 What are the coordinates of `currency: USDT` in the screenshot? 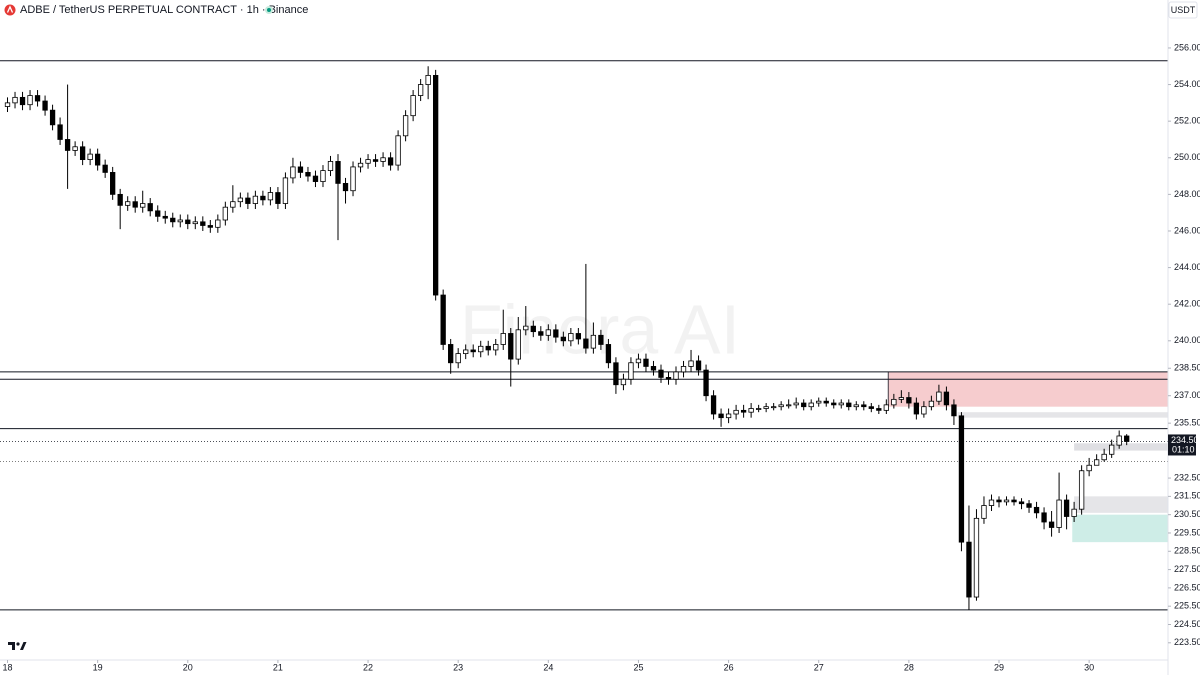 It's located at (1183, 10).